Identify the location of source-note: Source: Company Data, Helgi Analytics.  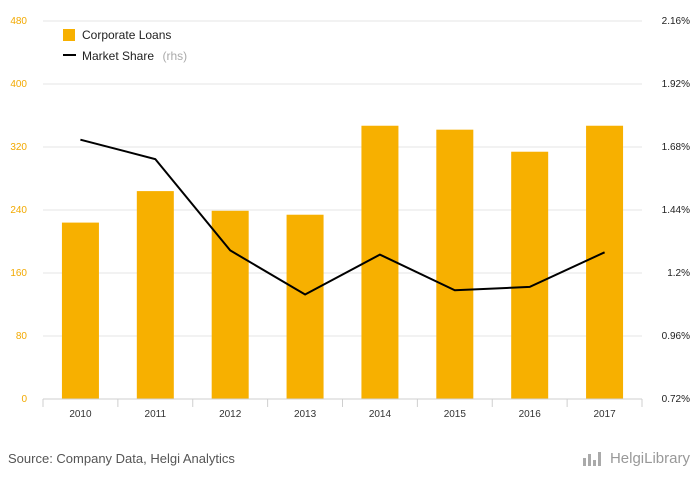
(121, 458).